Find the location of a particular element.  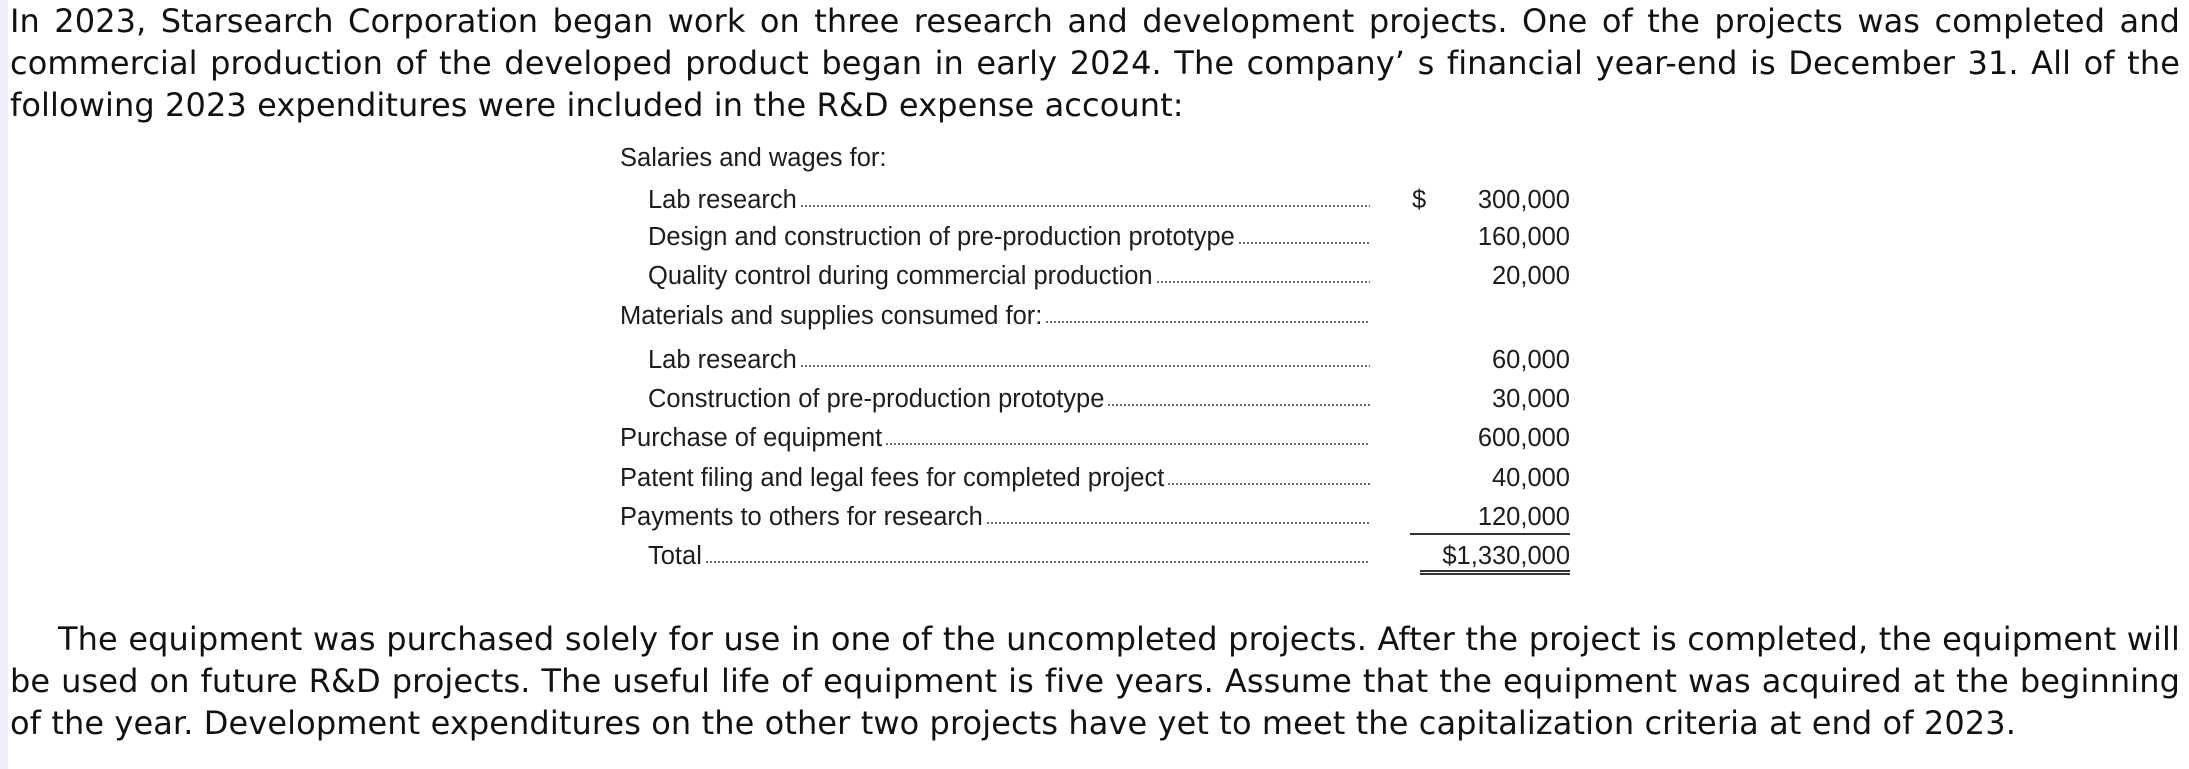

row-amount: 300,000 is located at coordinates (1523, 200).